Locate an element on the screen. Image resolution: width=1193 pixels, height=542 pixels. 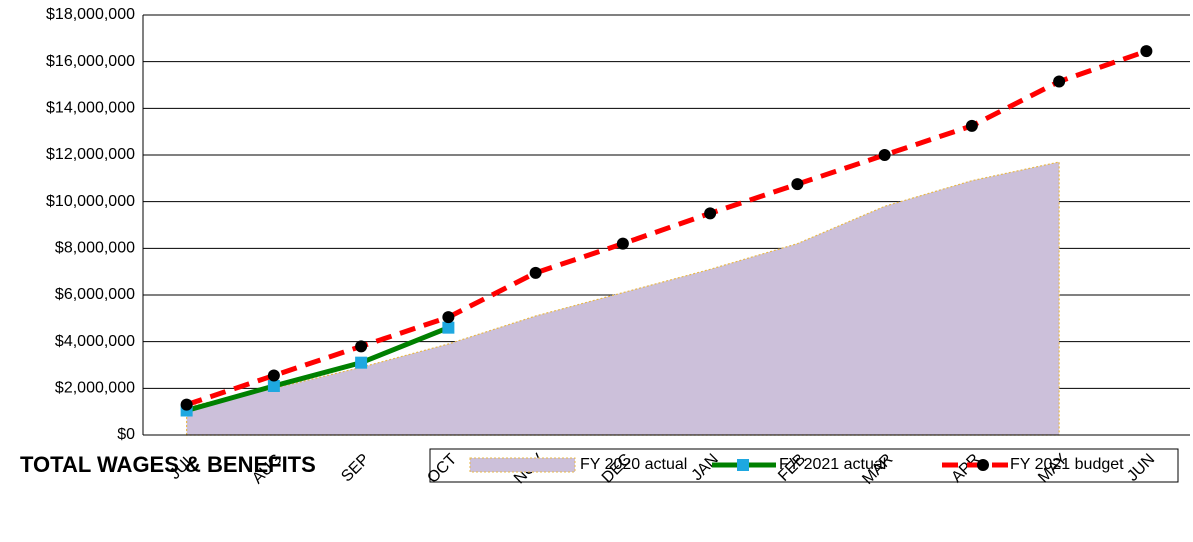
line is located at coordinates (317, 369).